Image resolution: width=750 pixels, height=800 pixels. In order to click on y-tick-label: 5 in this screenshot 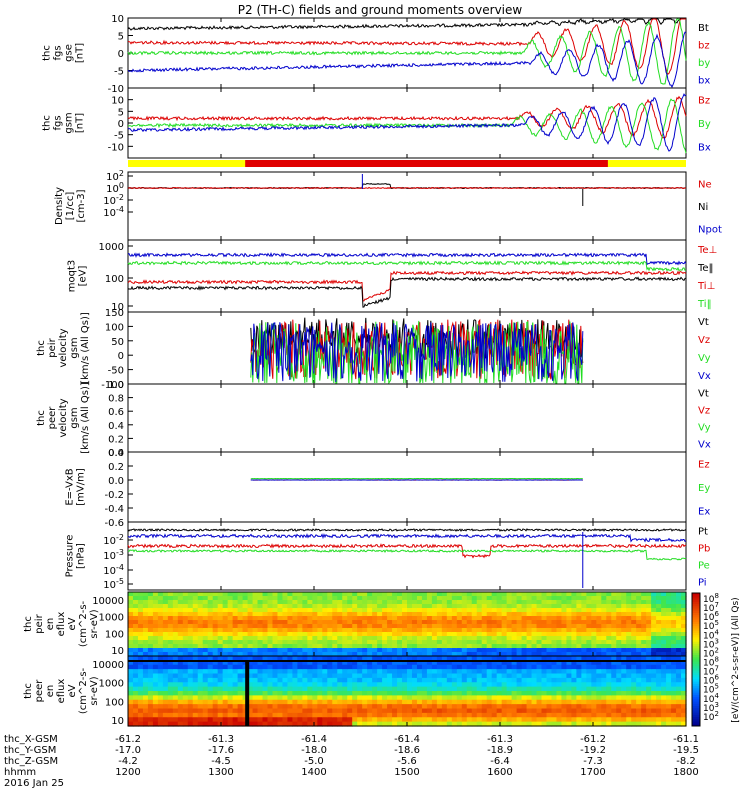, I will do `click(121, 37)`.